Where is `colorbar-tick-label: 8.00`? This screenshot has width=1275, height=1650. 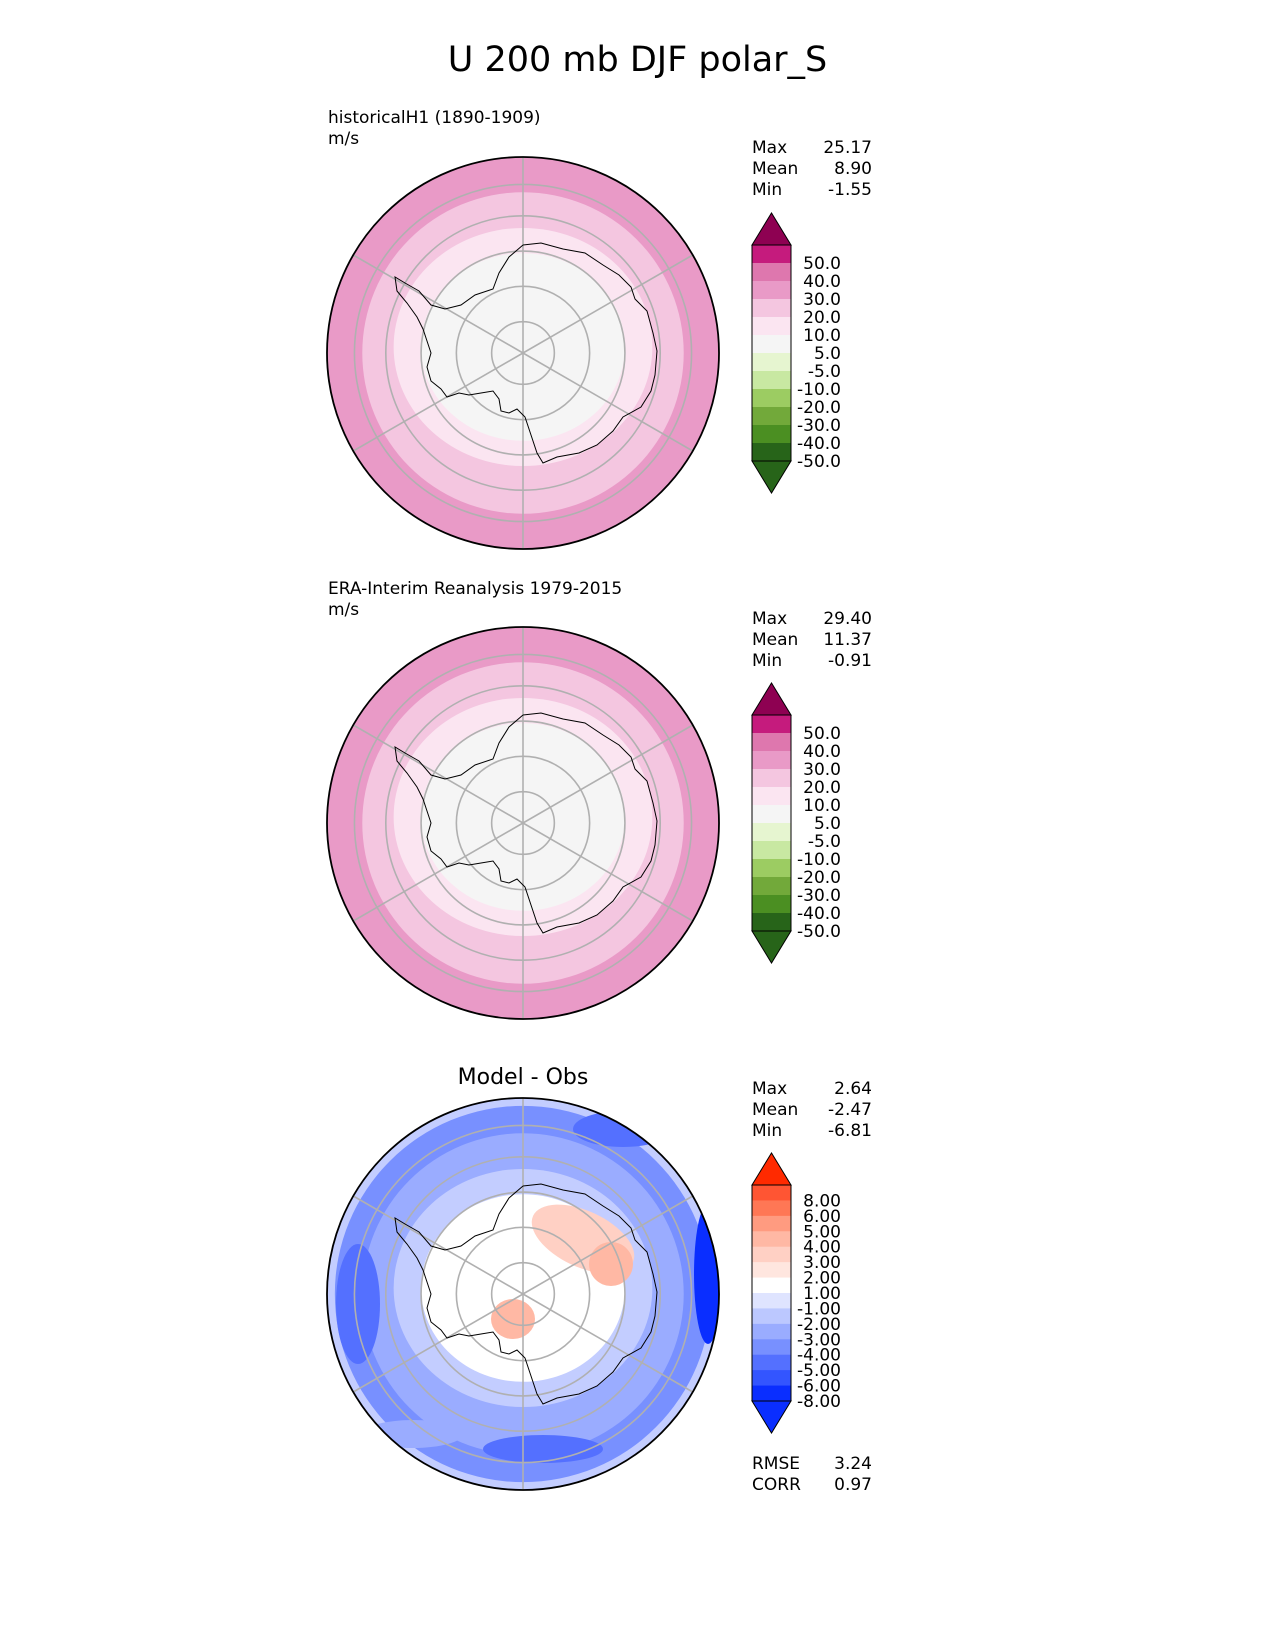
colorbar-tick-label: 8.00 is located at coordinates (822, 1201).